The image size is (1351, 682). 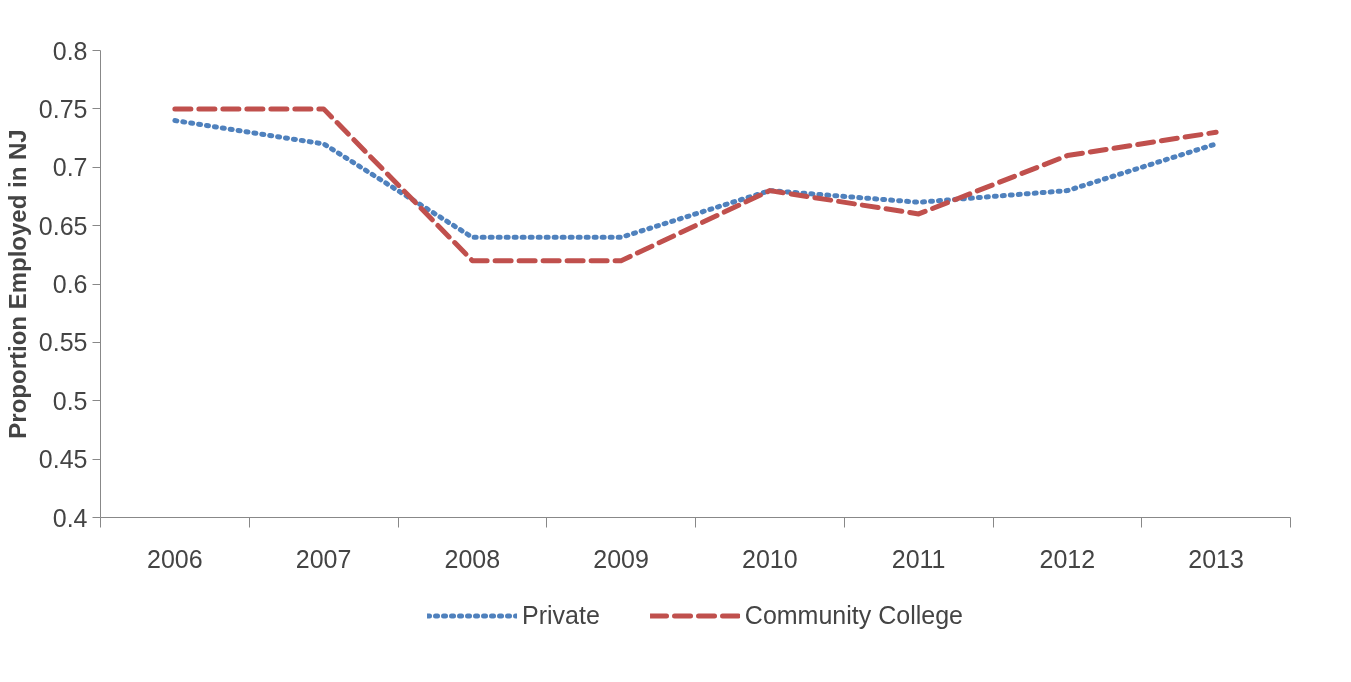 I want to click on y-tick-label: 0.4, so click(x=70, y=517).